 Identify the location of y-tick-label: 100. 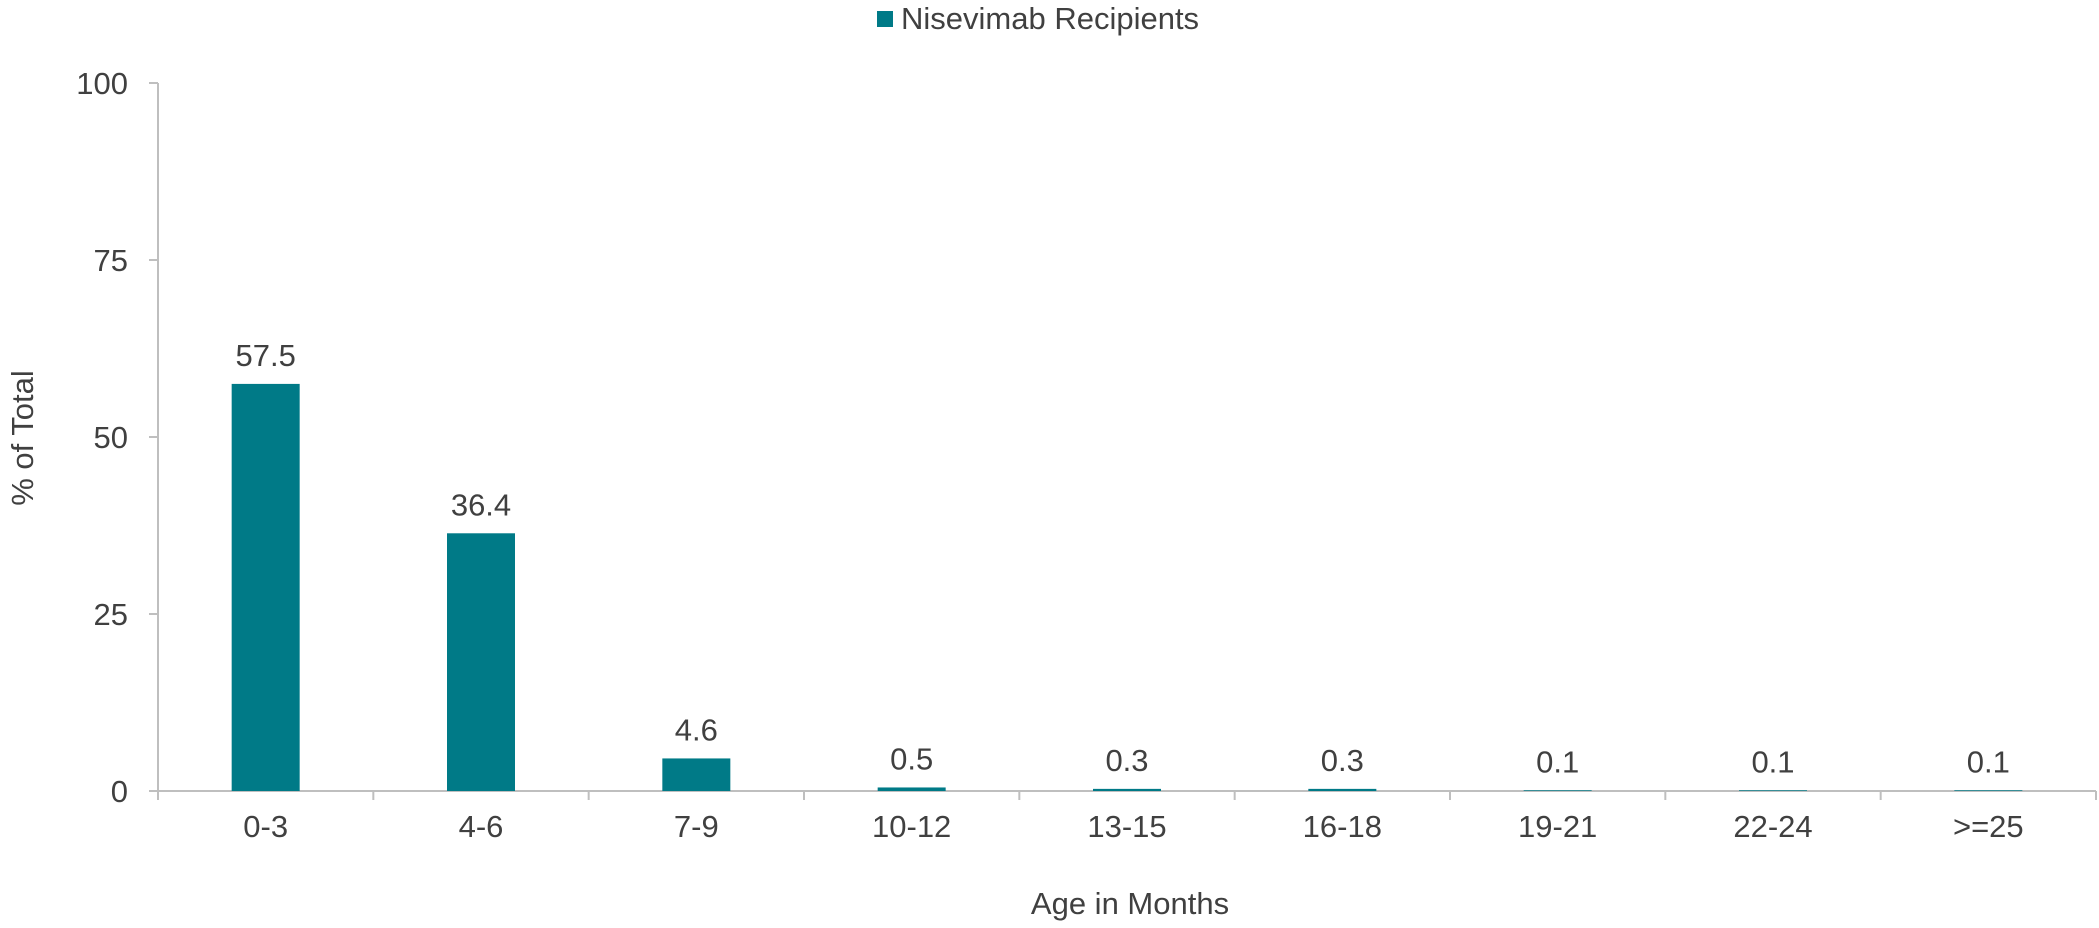
(102, 83).